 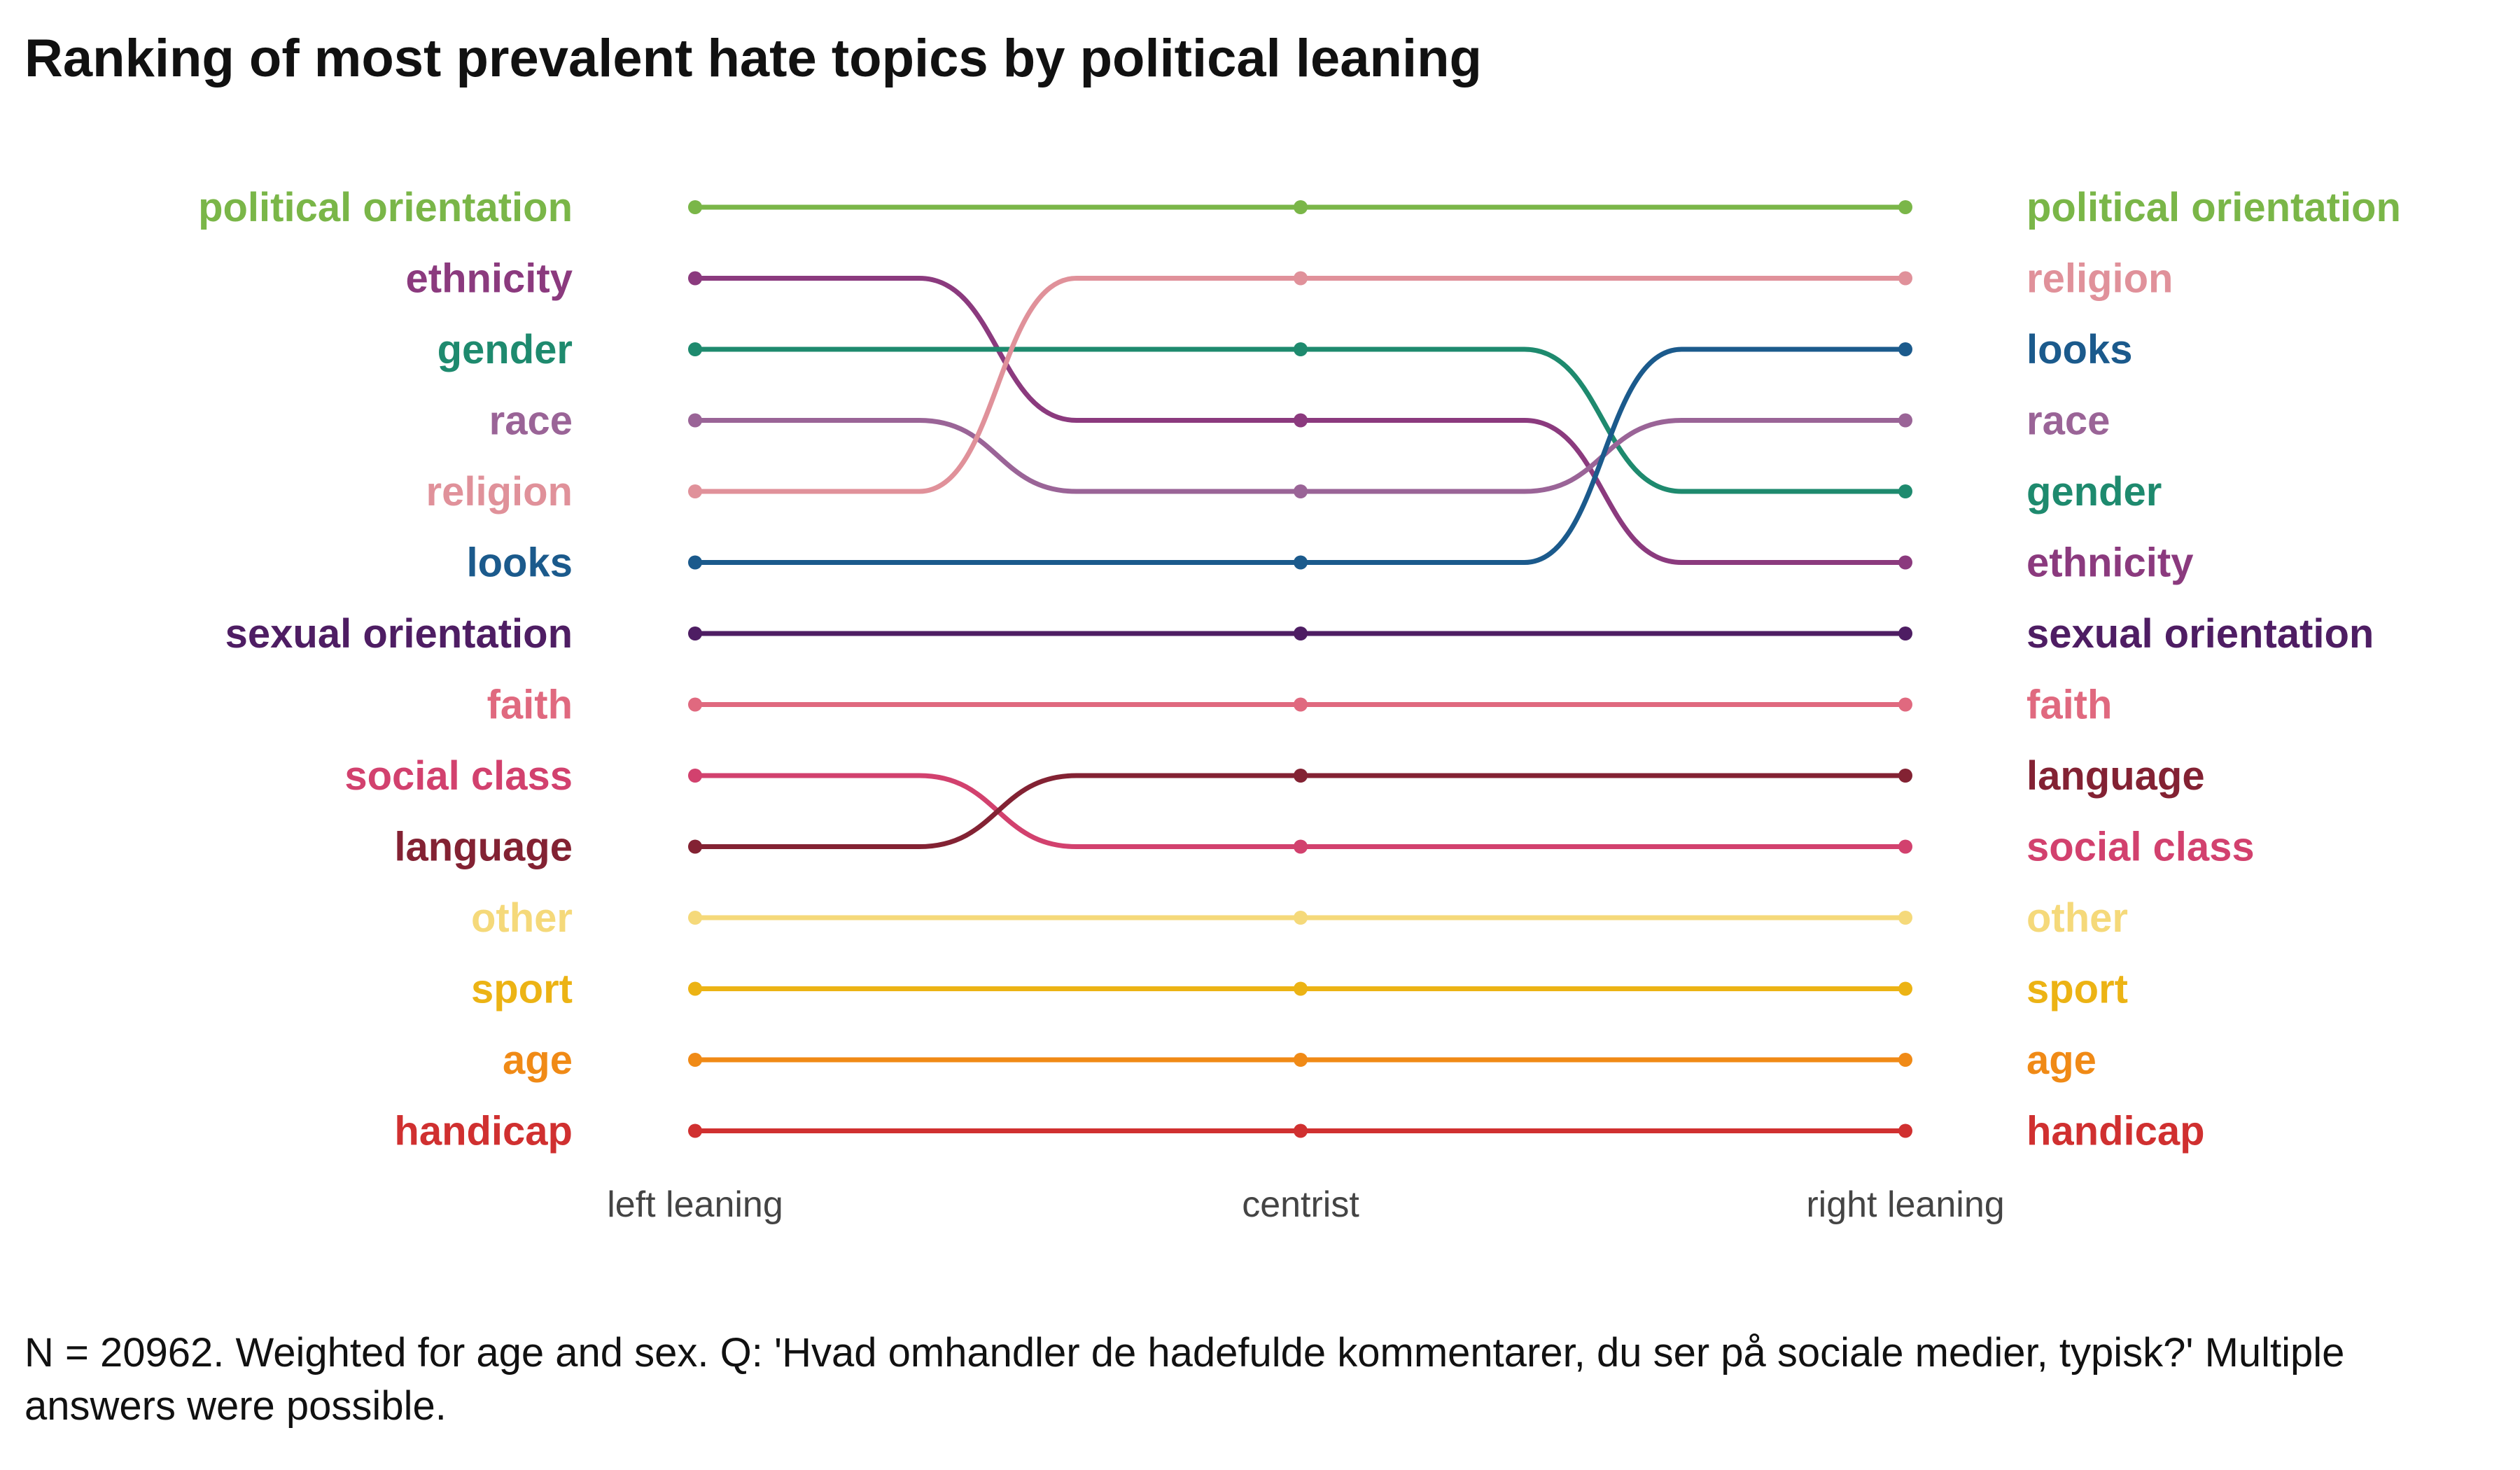 What do you see at coordinates (520, 563) in the screenshot?
I see `left-label-looks: looks` at bounding box center [520, 563].